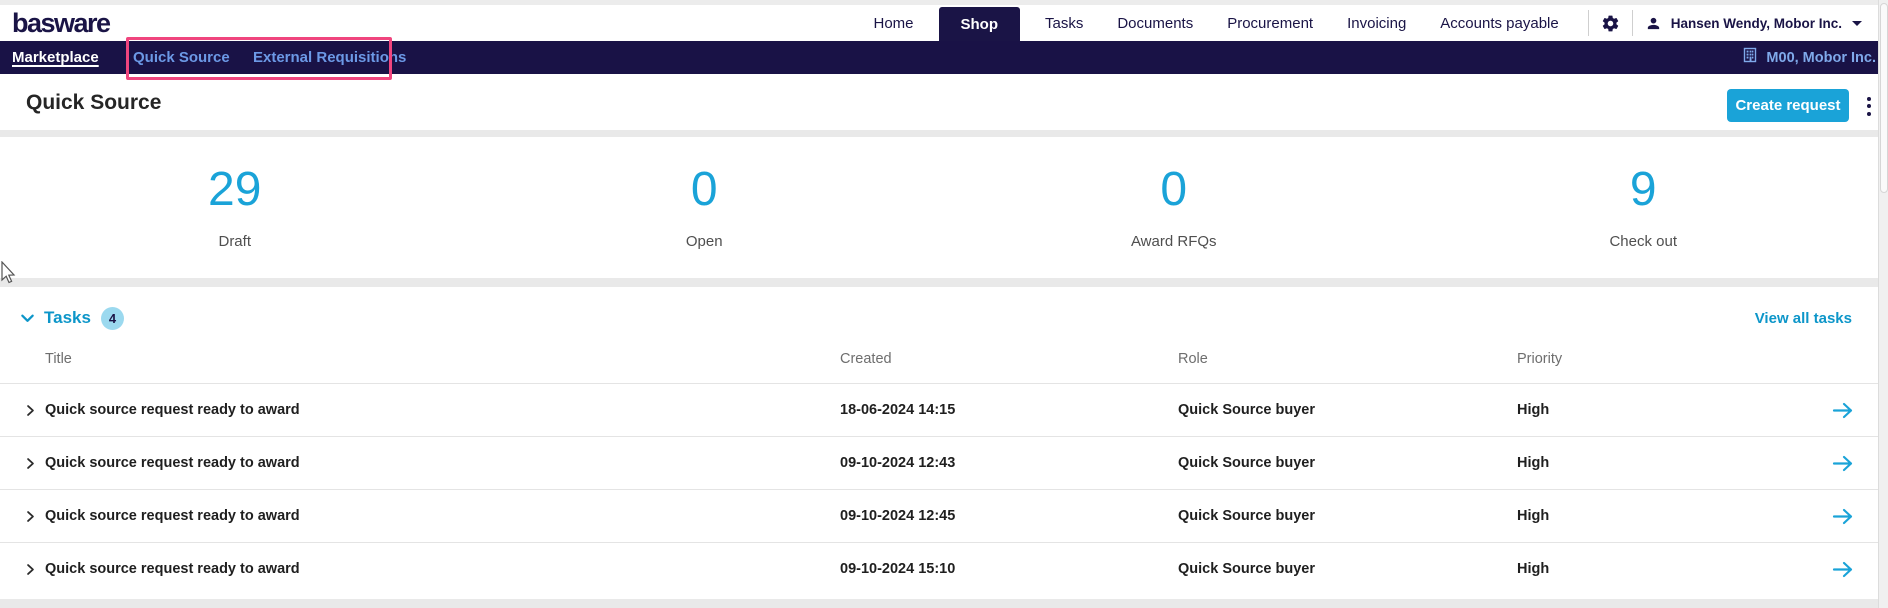  Describe the element at coordinates (939, 359) in the screenshot. I see `tasks-table-header: Title Created Role Priority` at that location.